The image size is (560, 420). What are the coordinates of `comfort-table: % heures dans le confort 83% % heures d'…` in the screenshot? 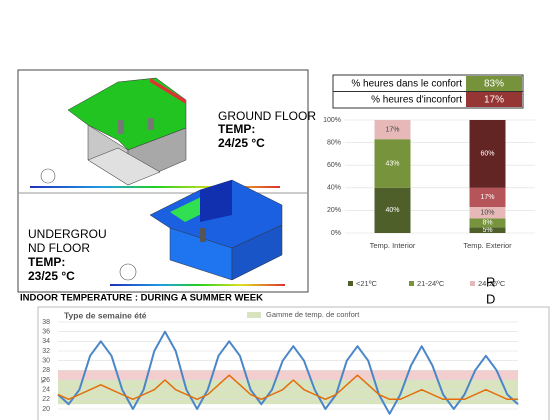 It's located at (428, 91).